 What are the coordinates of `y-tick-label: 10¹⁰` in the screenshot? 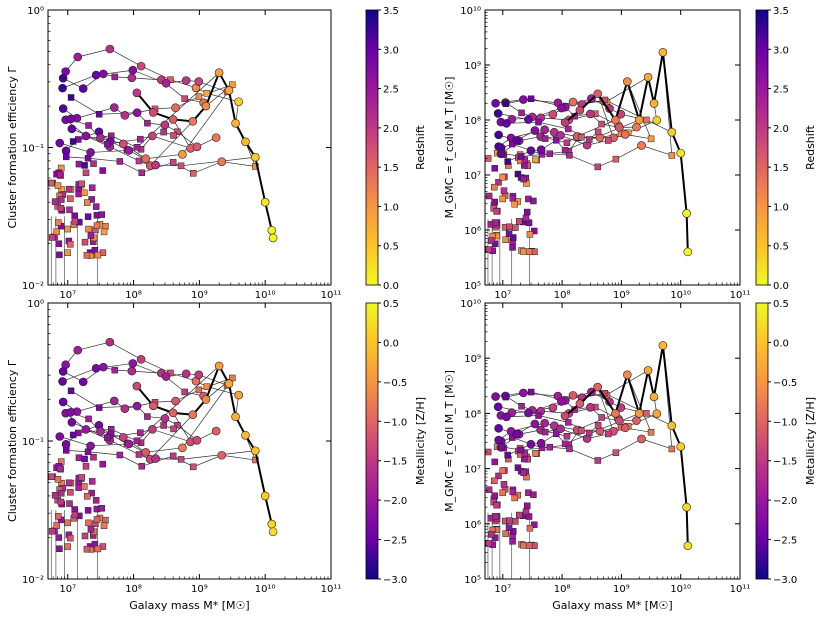 It's located at (470, 304).